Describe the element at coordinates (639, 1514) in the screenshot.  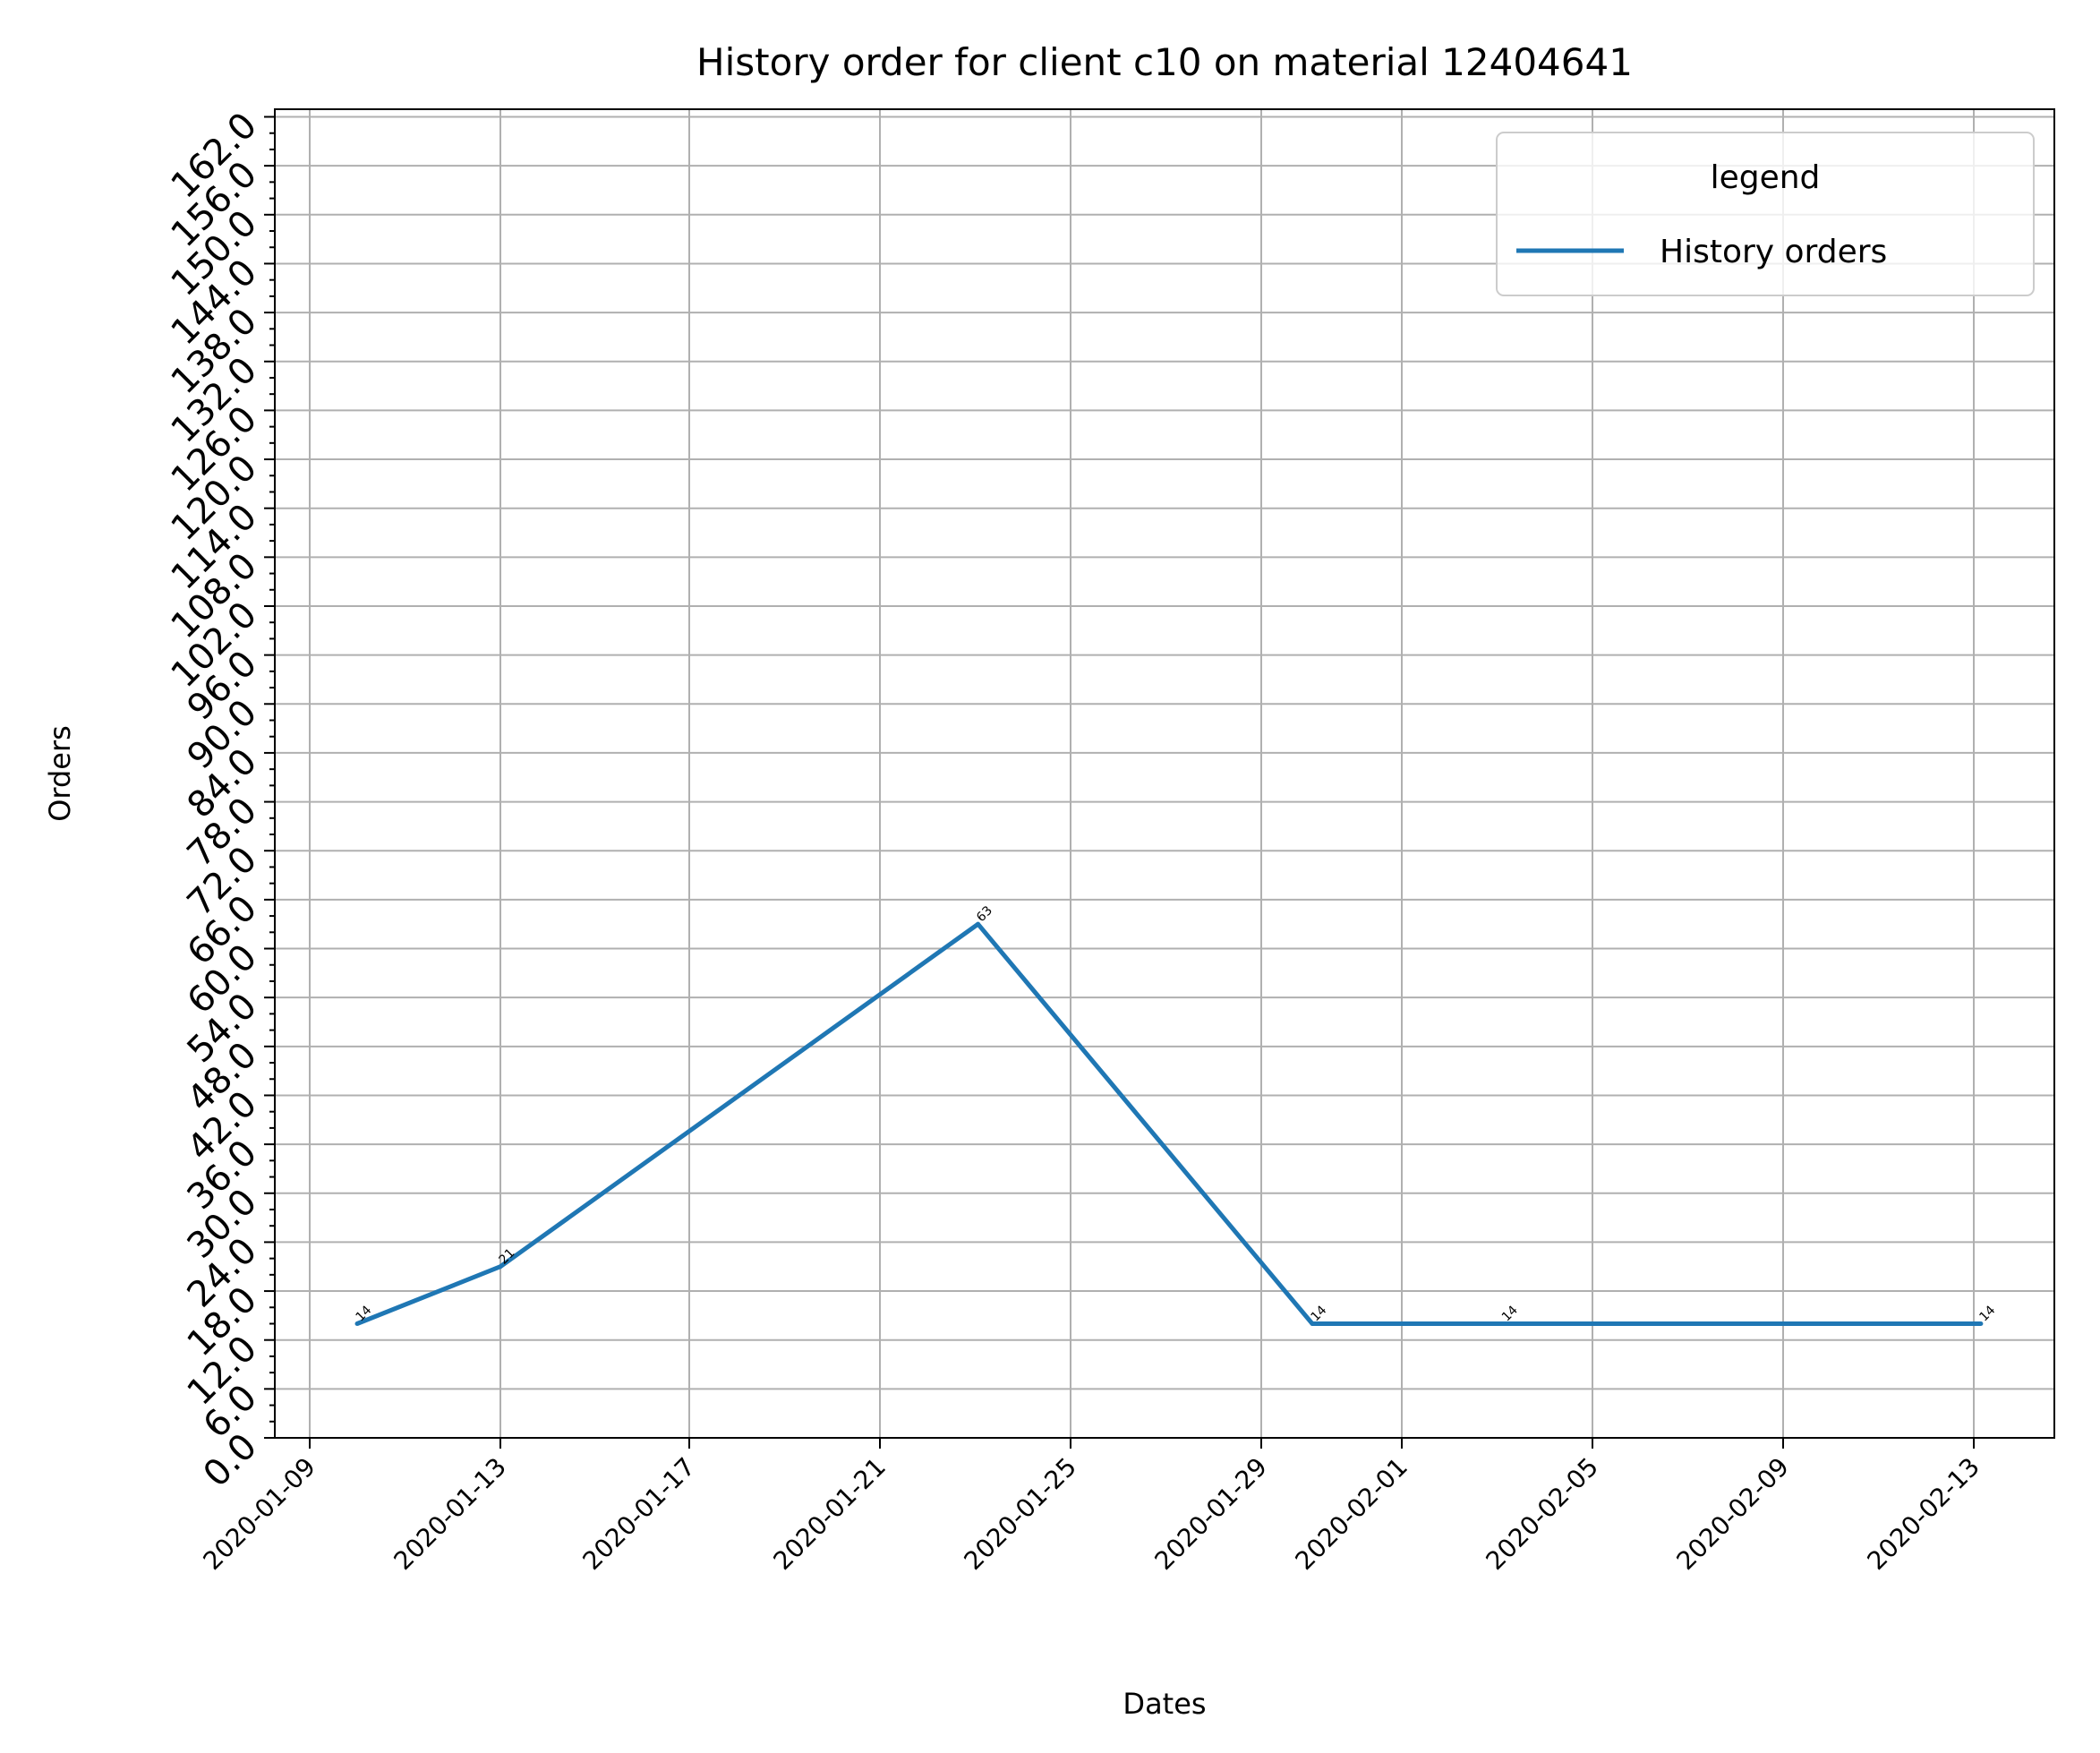
I see `x-tick-label: 2020-01-17` at that location.